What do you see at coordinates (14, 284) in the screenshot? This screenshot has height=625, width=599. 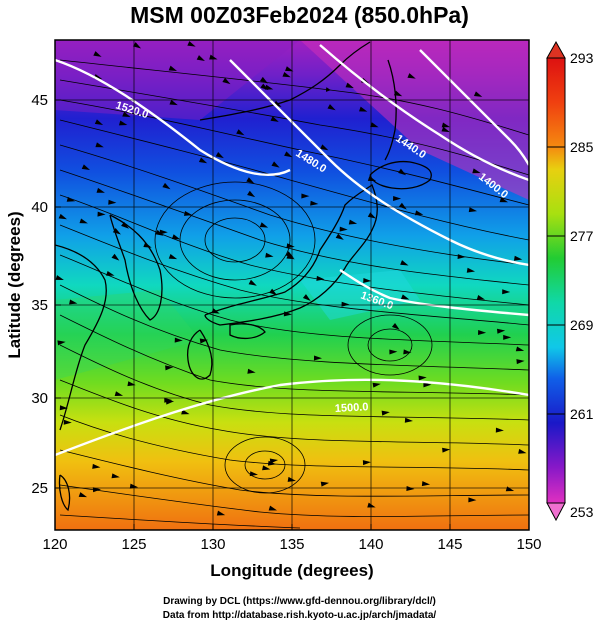 I see `y-axis-title: Latitude (degrees)` at bounding box center [14, 284].